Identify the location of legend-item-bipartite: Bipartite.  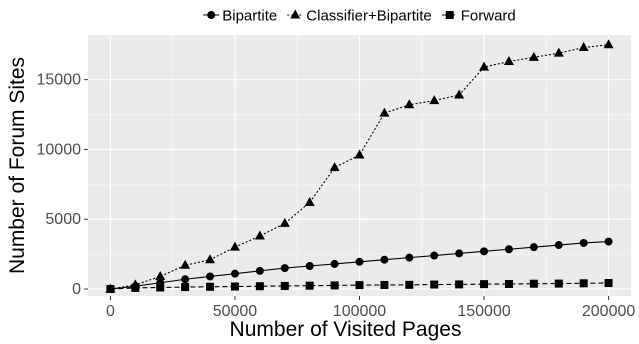
(240, 16).